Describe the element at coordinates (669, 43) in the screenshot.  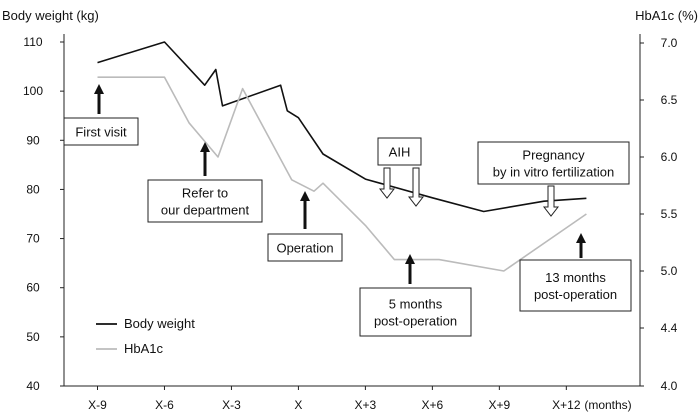
I see `right-tick-label: 7.0` at that location.